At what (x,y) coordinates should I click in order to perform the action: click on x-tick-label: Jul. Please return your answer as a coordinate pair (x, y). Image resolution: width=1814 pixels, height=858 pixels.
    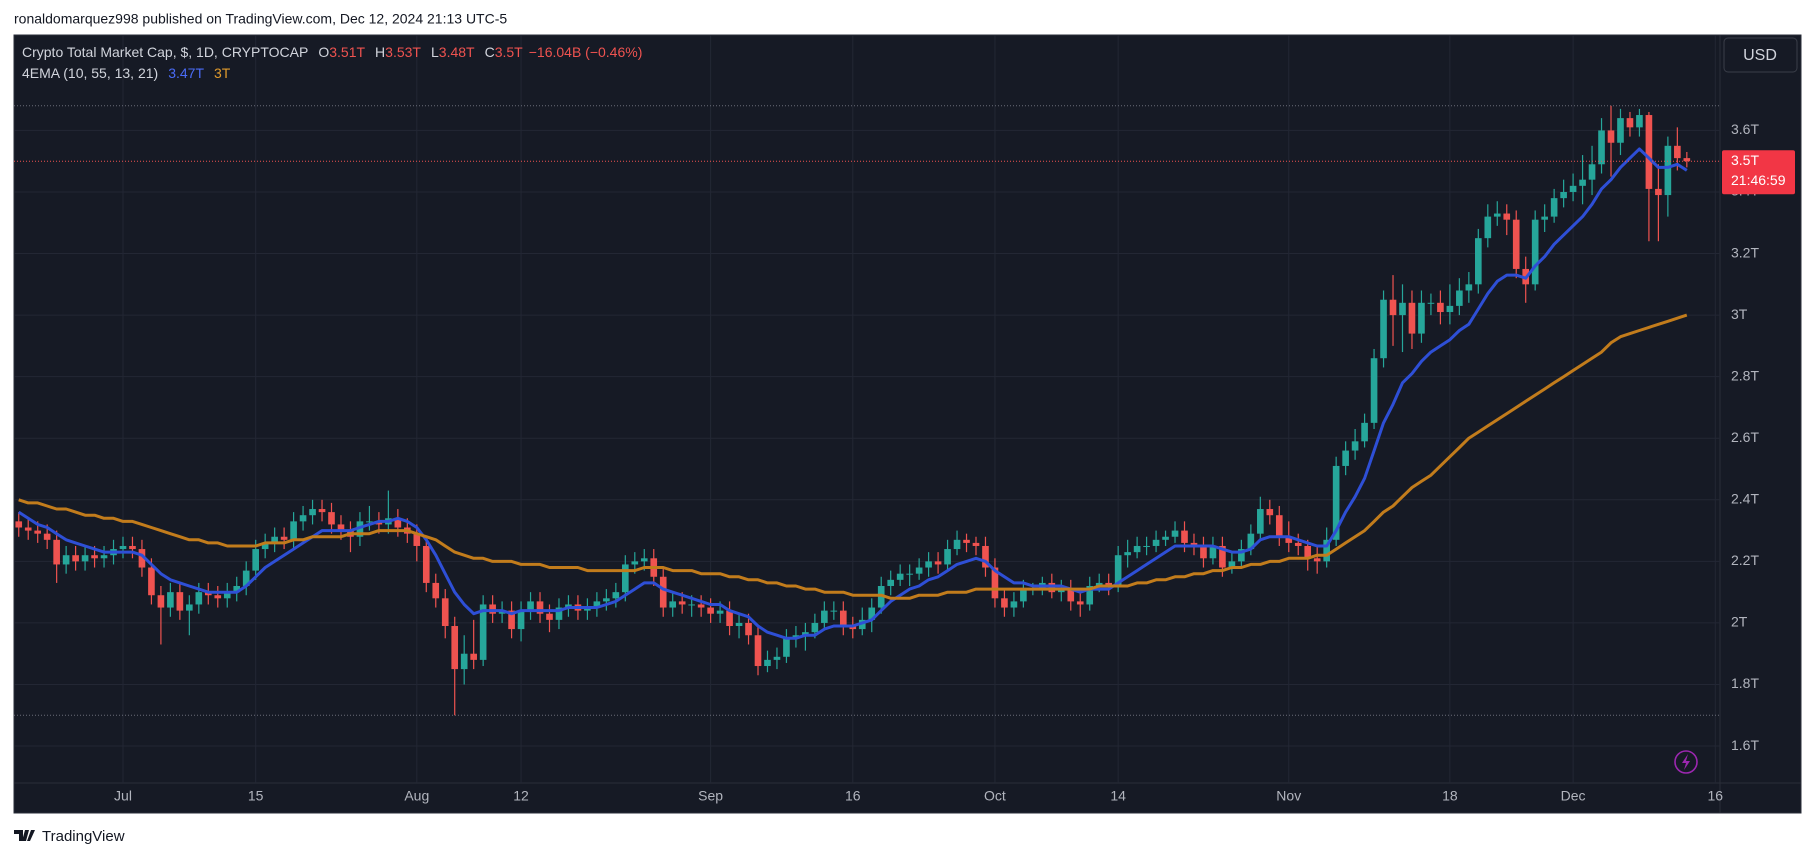
    Looking at the image, I should click on (123, 796).